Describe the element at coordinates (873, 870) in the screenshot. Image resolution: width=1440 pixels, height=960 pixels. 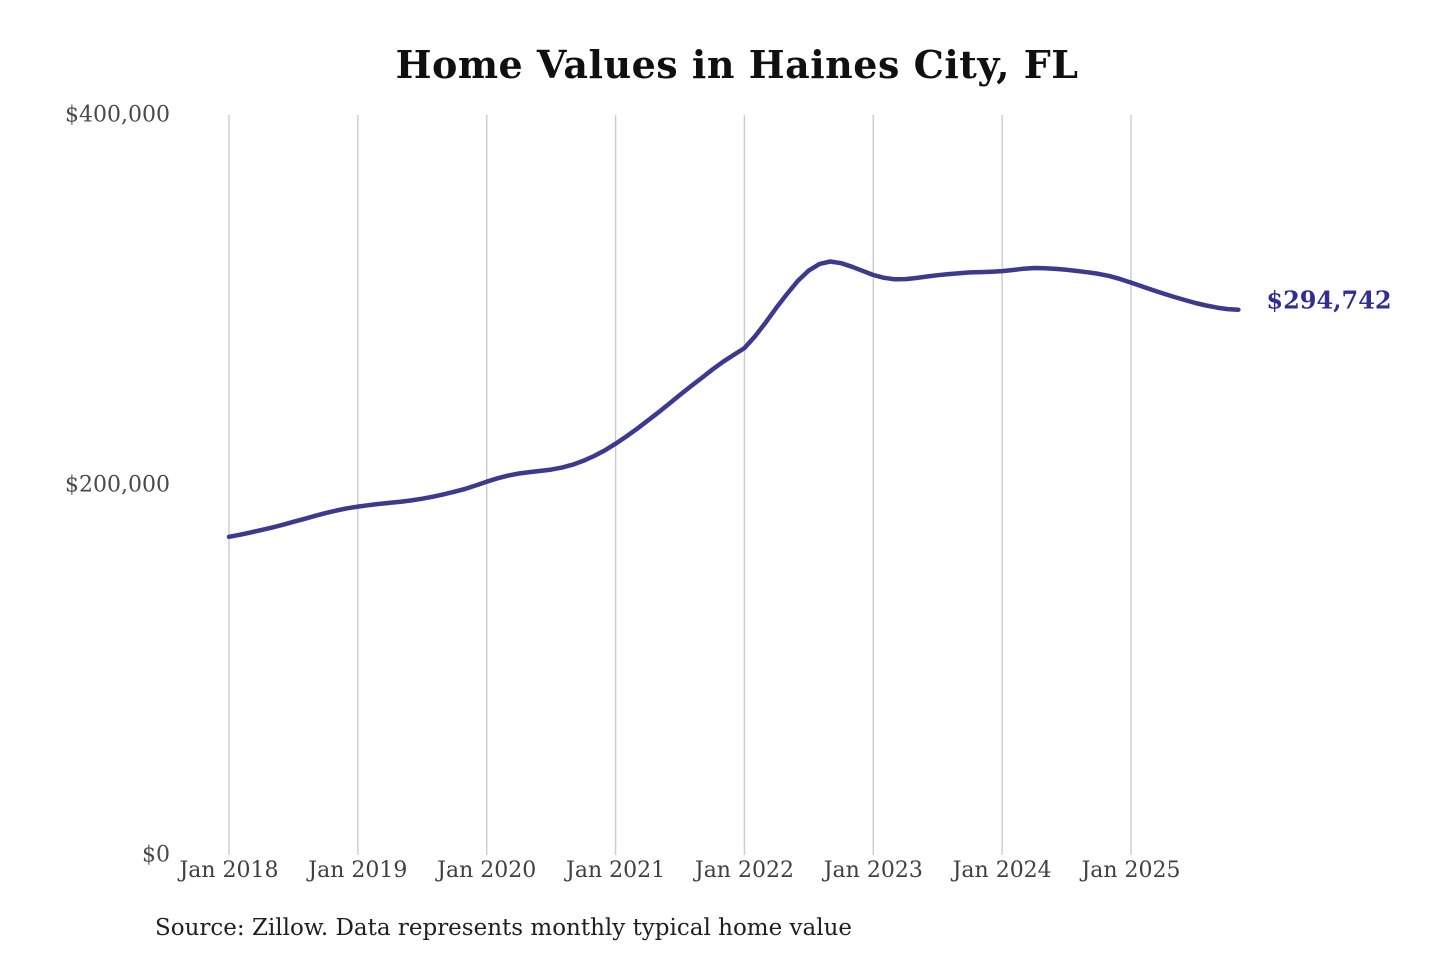
I see `x-tick-label: Jan 2023` at that location.